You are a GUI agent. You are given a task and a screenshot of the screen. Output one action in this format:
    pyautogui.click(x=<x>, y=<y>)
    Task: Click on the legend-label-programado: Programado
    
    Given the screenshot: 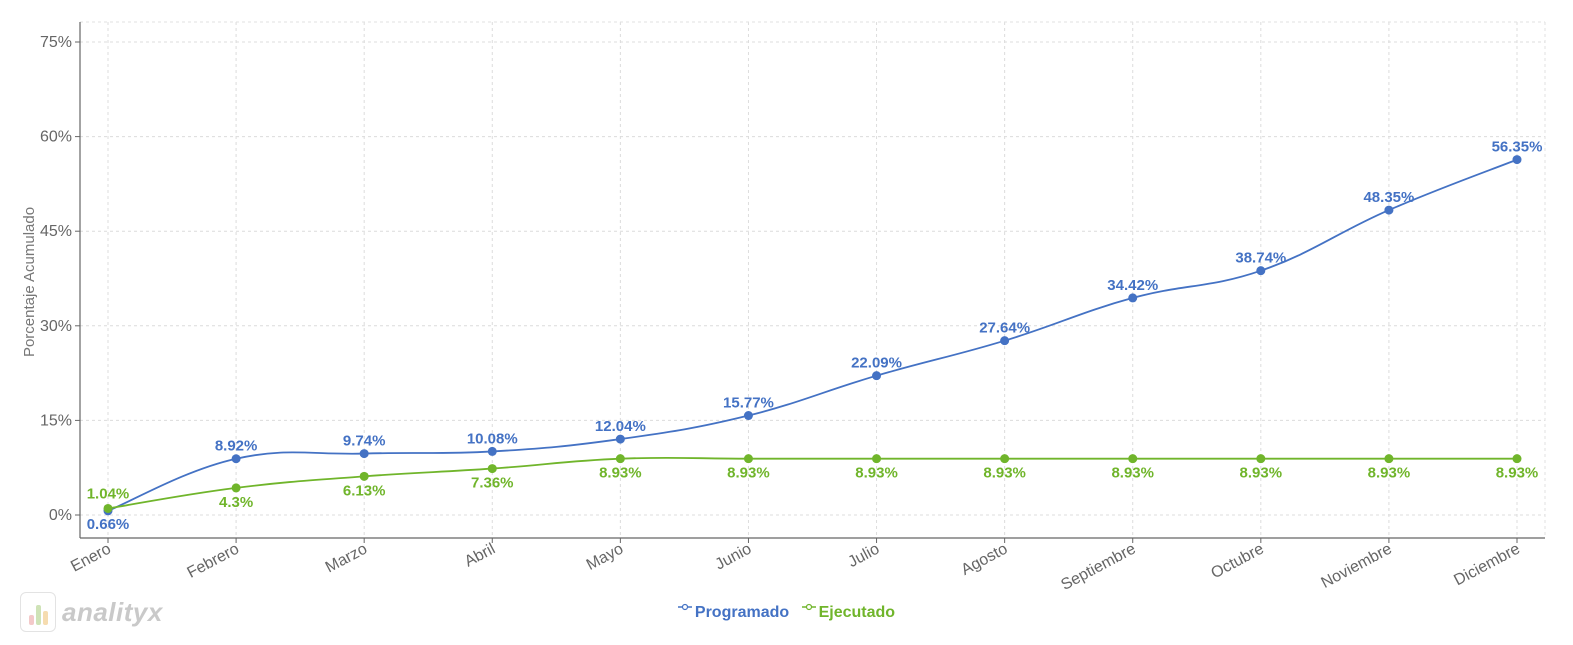 What is the action you would take?
    pyautogui.click(x=742, y=612)
    